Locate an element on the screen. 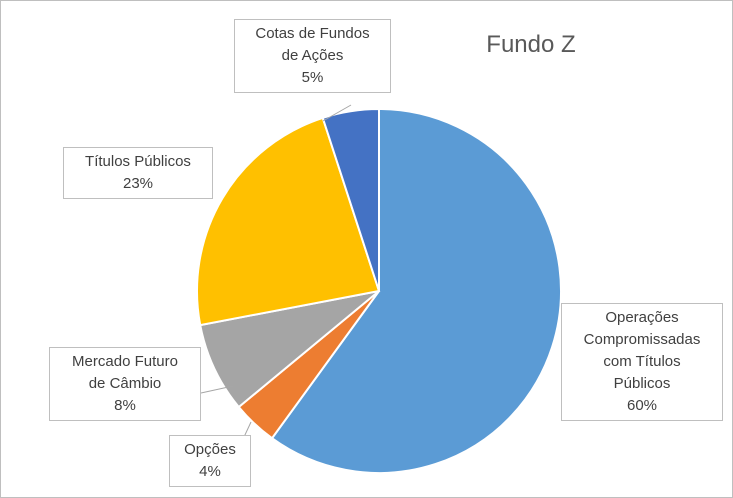 The height and width of the screenshot is (498, 733). label-value: 23% is located at coordinates (138, 183).